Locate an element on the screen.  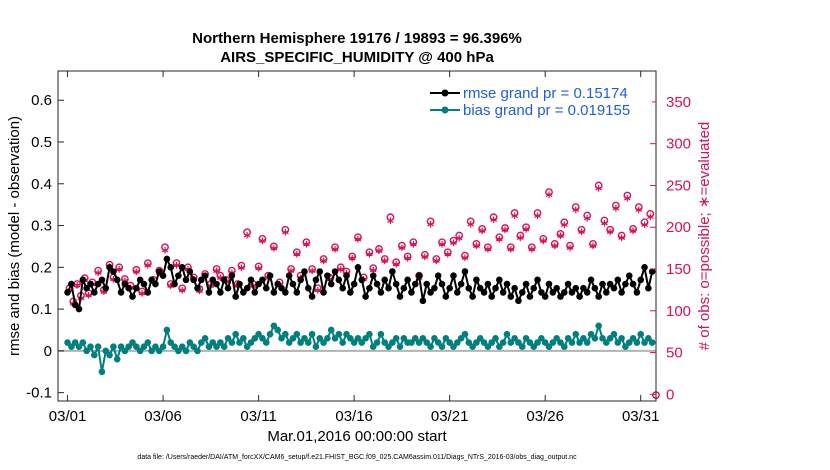
x-tick-label: 03/06 is located at coordinates (163, 416).